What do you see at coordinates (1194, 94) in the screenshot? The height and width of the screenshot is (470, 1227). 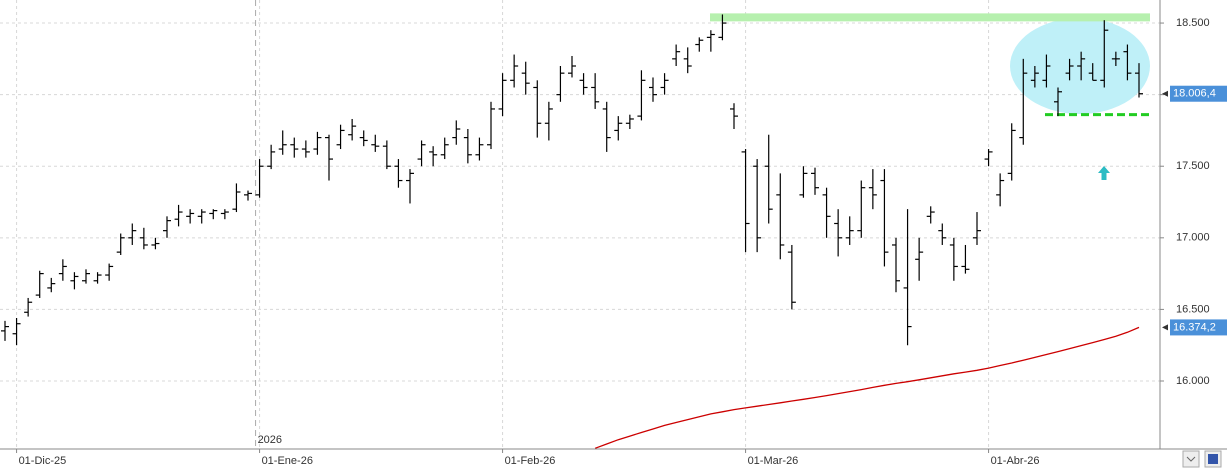 I see `price-tag-label: 18.006,4` at bounding box center [1194, 94].